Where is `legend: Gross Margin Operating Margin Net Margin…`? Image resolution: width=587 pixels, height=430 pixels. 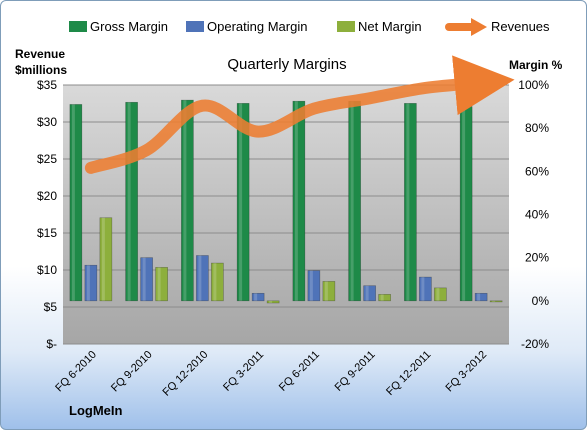
legend: Gross Margin Operating Margin Net Margin… is located at coordinates (309, 27).